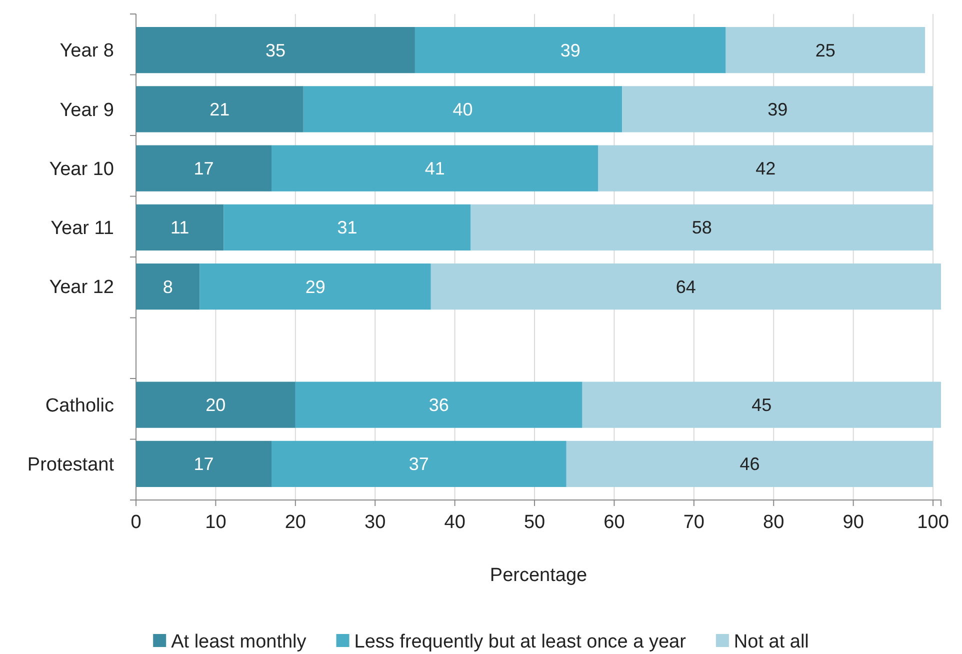 The width and height of the screenshot is (962, 654). What do you see at coordinates (520, 642) in the screenshot?
I see `legend-label: Less frequently but at least once a year` at bounding box center [520, 642].